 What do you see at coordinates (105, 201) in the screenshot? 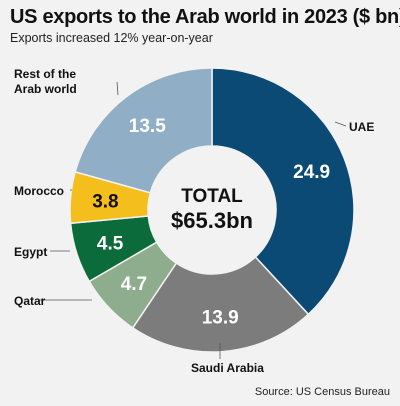
I see `value-label-morocco: 3.8` at bounding box center [105, 201].